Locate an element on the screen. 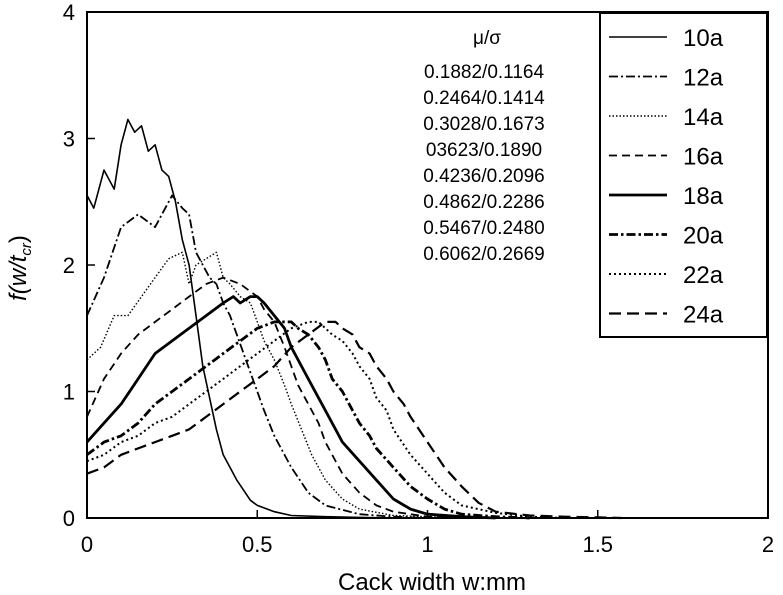 Image resolution: width=783 pixels, height=595 pixels. x-axis-ticks: 0 0.5 1 1.5 2 is located at coordinates (427, 533).